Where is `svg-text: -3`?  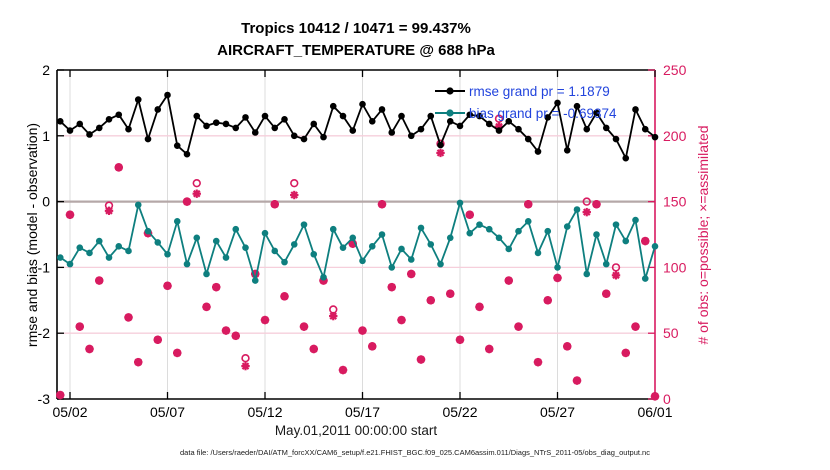
svg-text: -3 is located at coordinates (44, 399).